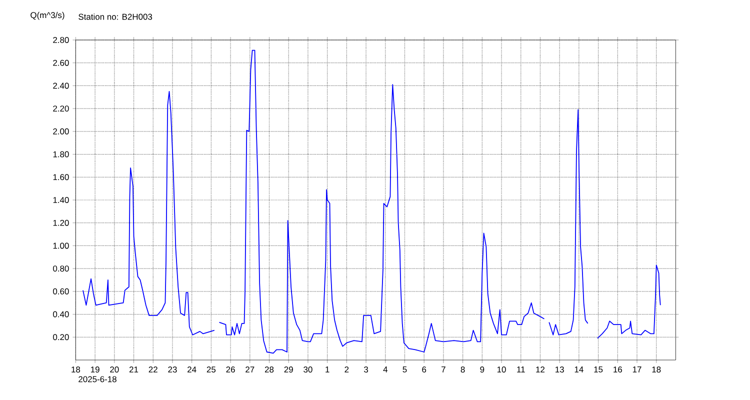 The height and width of the screenshot is (400, 750). I want to click on x-tick-label: 12, so click(540, 369).